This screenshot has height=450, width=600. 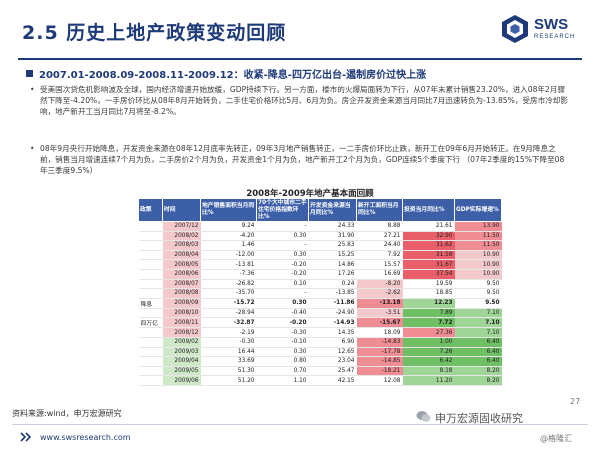 I want to click on cell-invest: 7.89, so click(x=428, y=313).